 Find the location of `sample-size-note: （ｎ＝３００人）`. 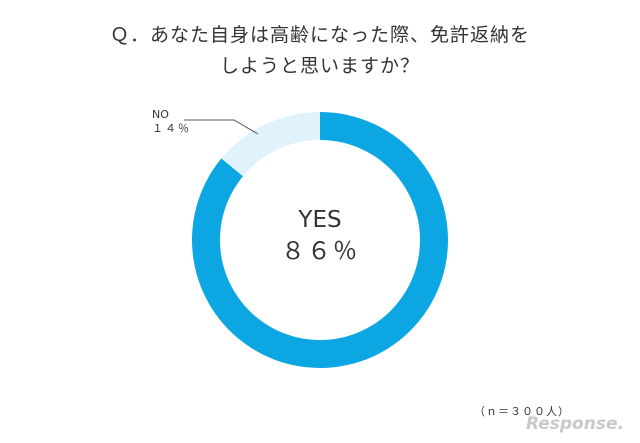

sample-size-note: （ｎ＝３００人） is located at coordinates (522, 411).